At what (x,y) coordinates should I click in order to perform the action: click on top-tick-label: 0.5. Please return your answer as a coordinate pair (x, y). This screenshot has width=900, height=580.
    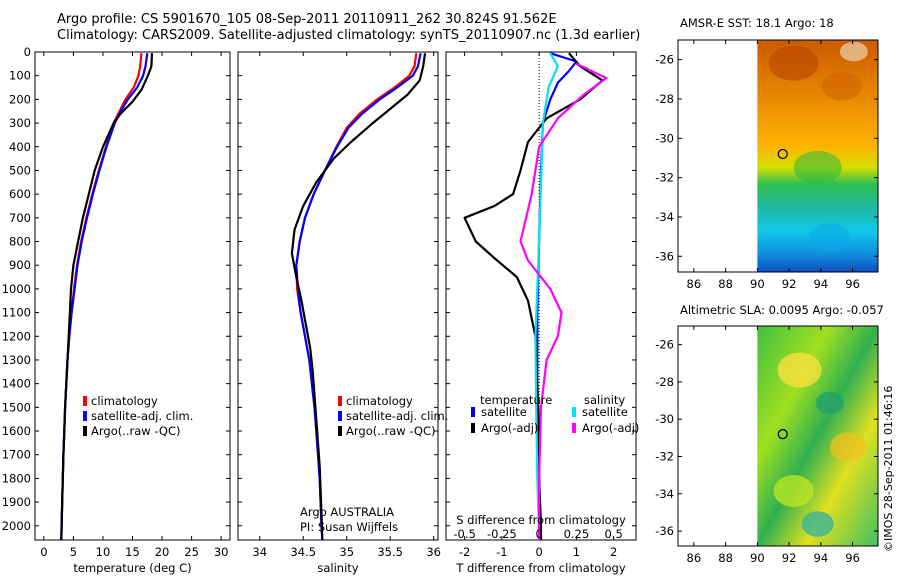
    Looking at the image, I should click on (613, 534).